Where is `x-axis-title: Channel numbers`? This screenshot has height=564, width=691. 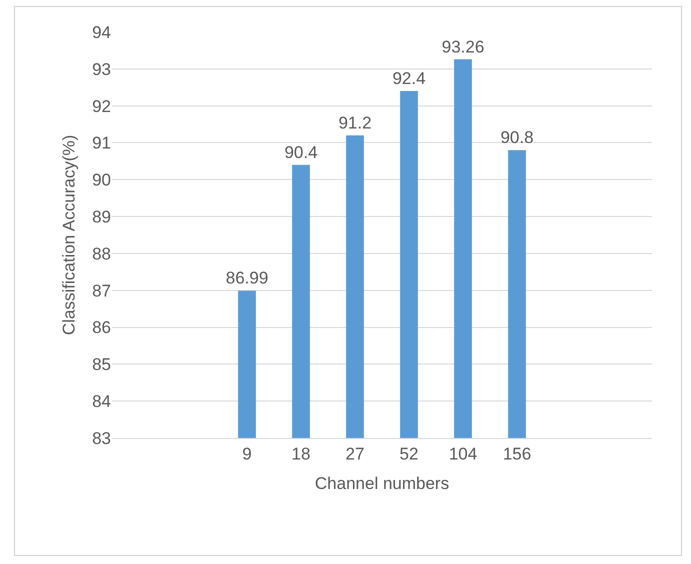
x-axis-title: Channel numbers is located at coordinates (382, 483).